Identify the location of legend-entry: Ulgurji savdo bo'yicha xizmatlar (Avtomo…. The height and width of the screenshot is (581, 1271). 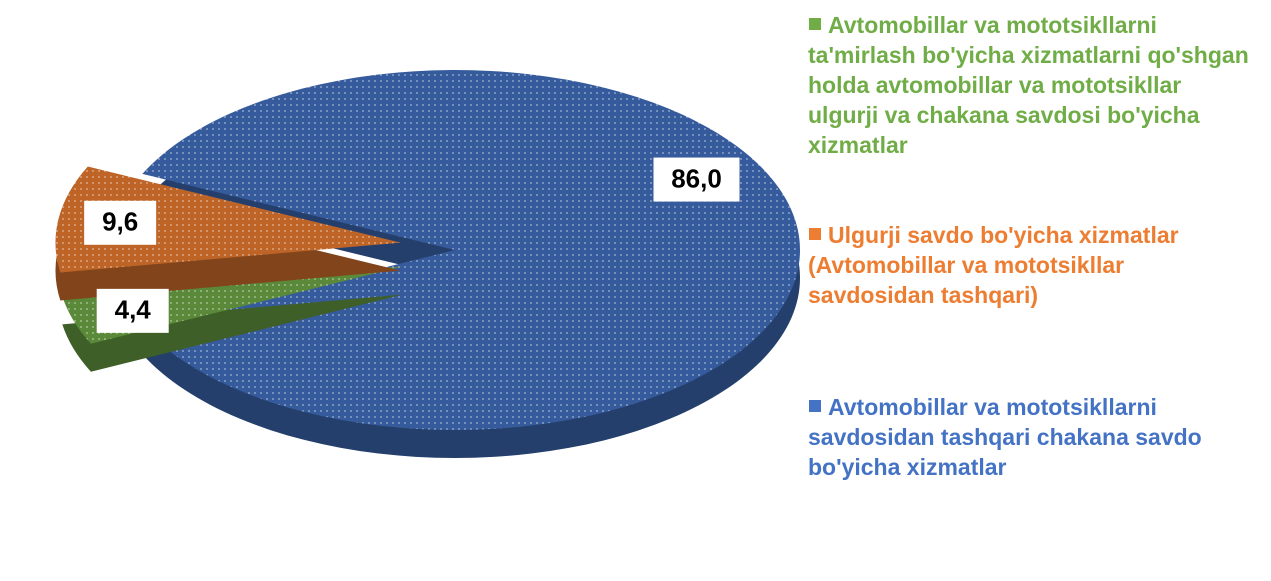
(1030, 265).